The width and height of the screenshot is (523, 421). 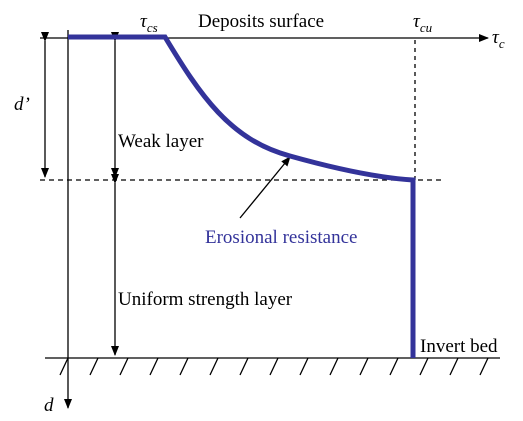 I want to click on tau-c-label: τc, so click(x=498, y=39).